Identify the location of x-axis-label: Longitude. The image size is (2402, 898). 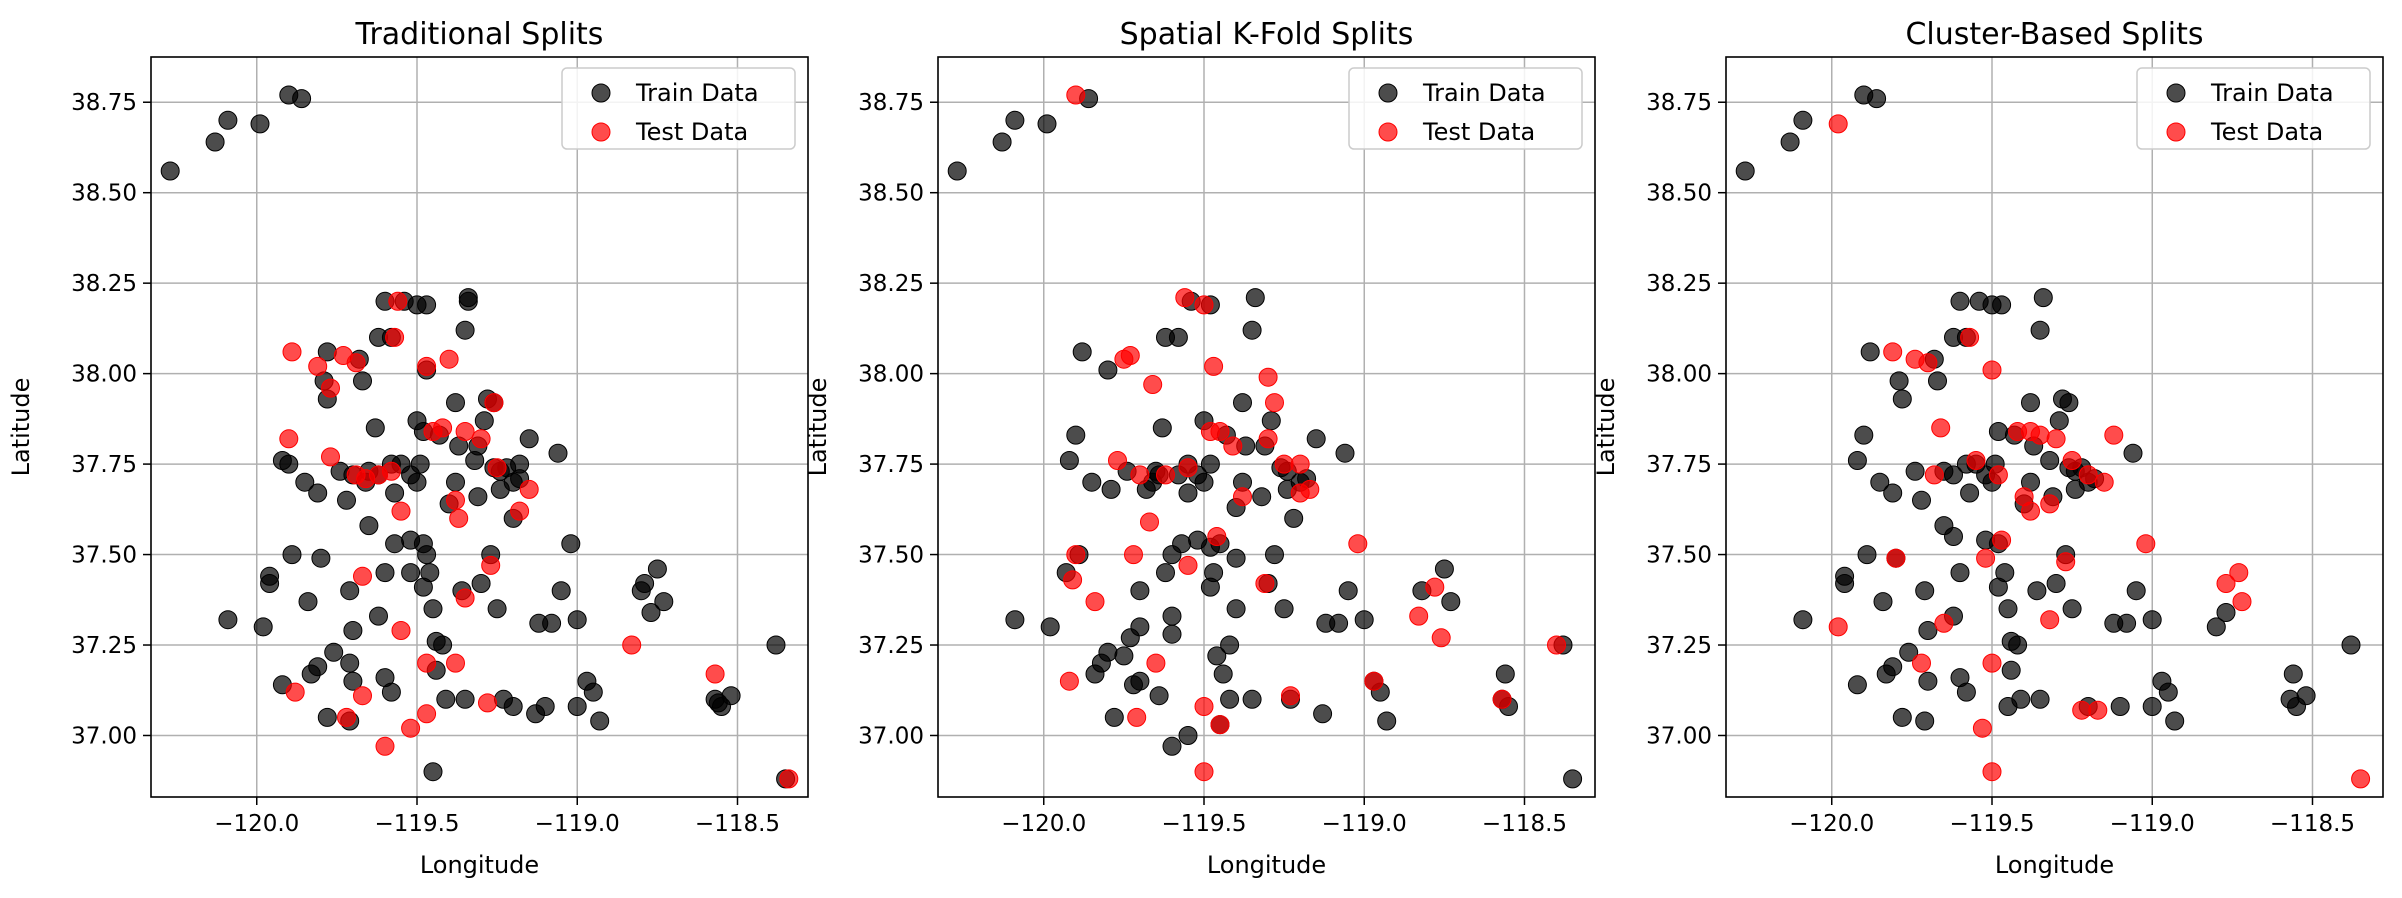
(479, 865).